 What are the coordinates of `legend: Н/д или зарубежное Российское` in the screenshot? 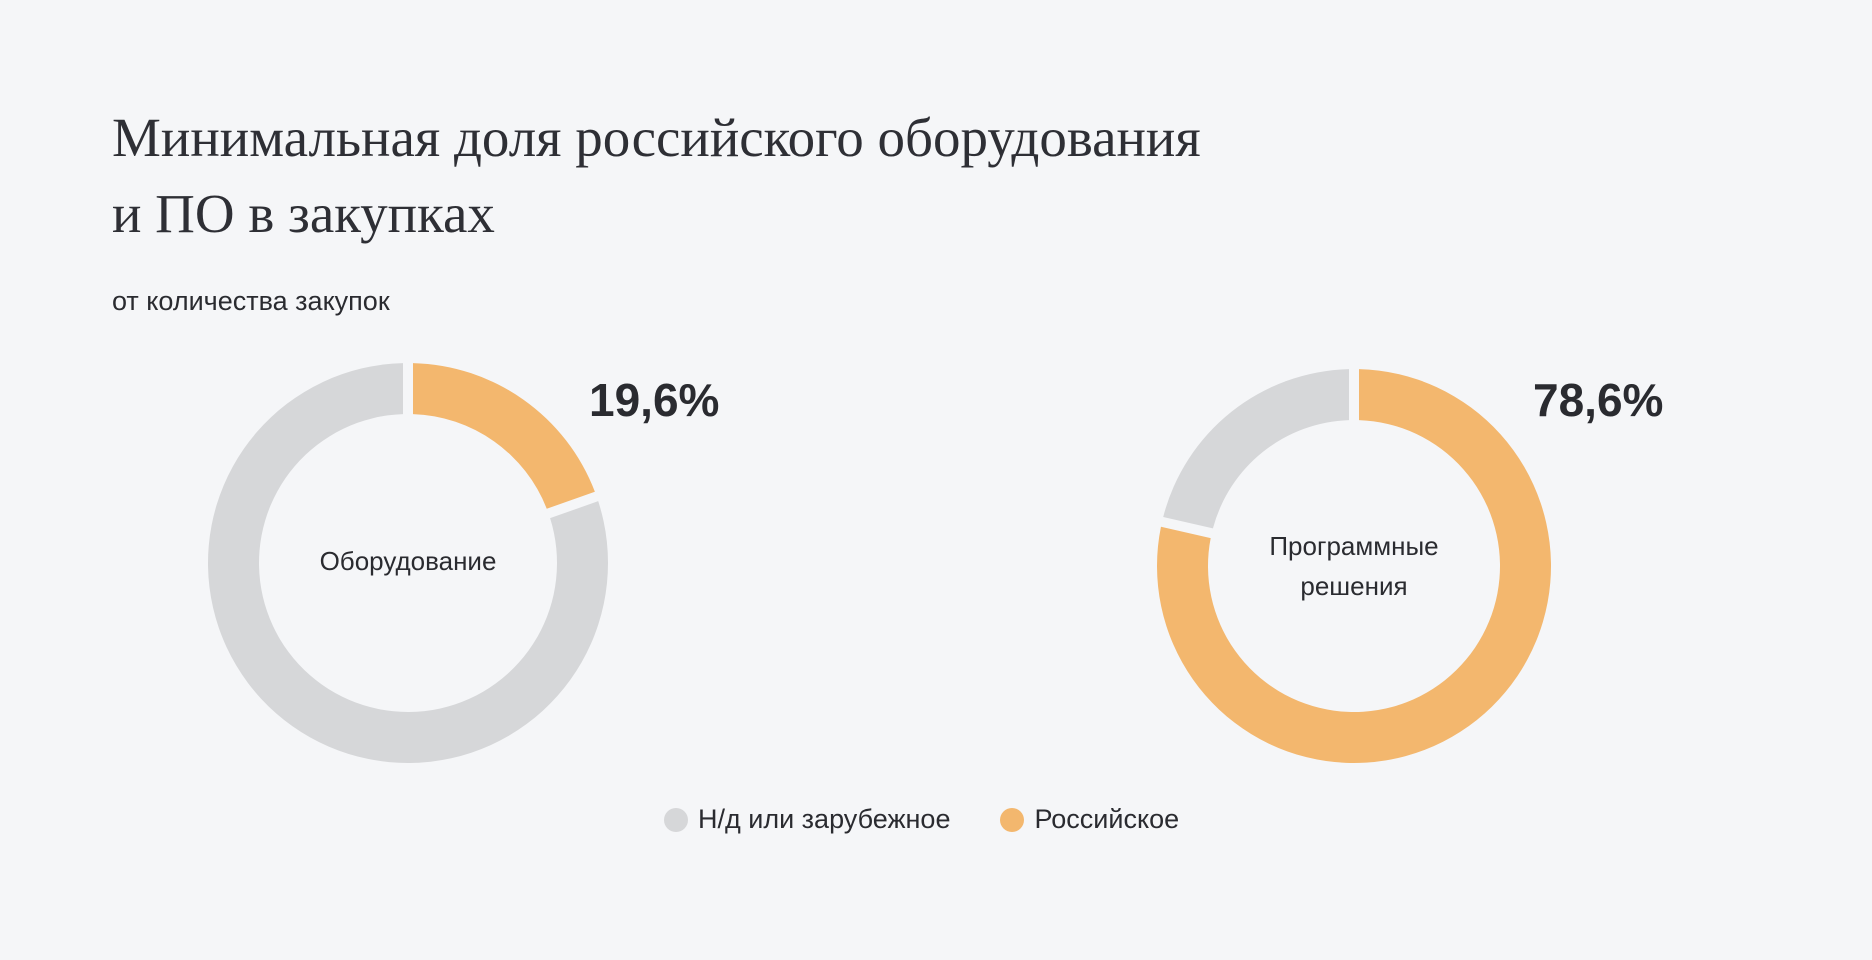 It's located at (946, 819).